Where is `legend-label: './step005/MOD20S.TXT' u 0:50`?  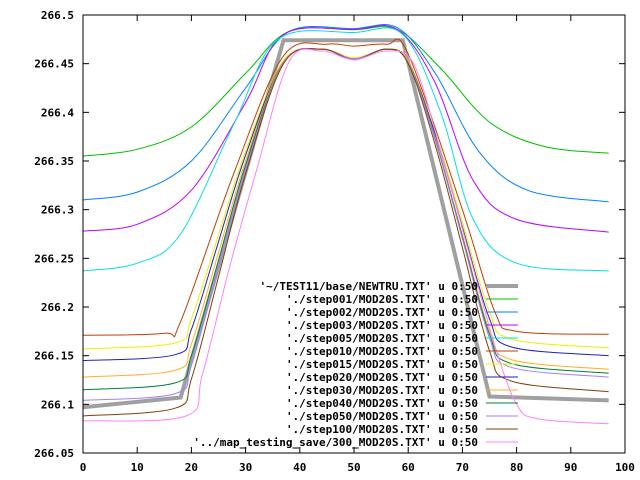 legend-label: './step005/MOD20S.TXT' u 0:50 is located at coordinates (382, 338).